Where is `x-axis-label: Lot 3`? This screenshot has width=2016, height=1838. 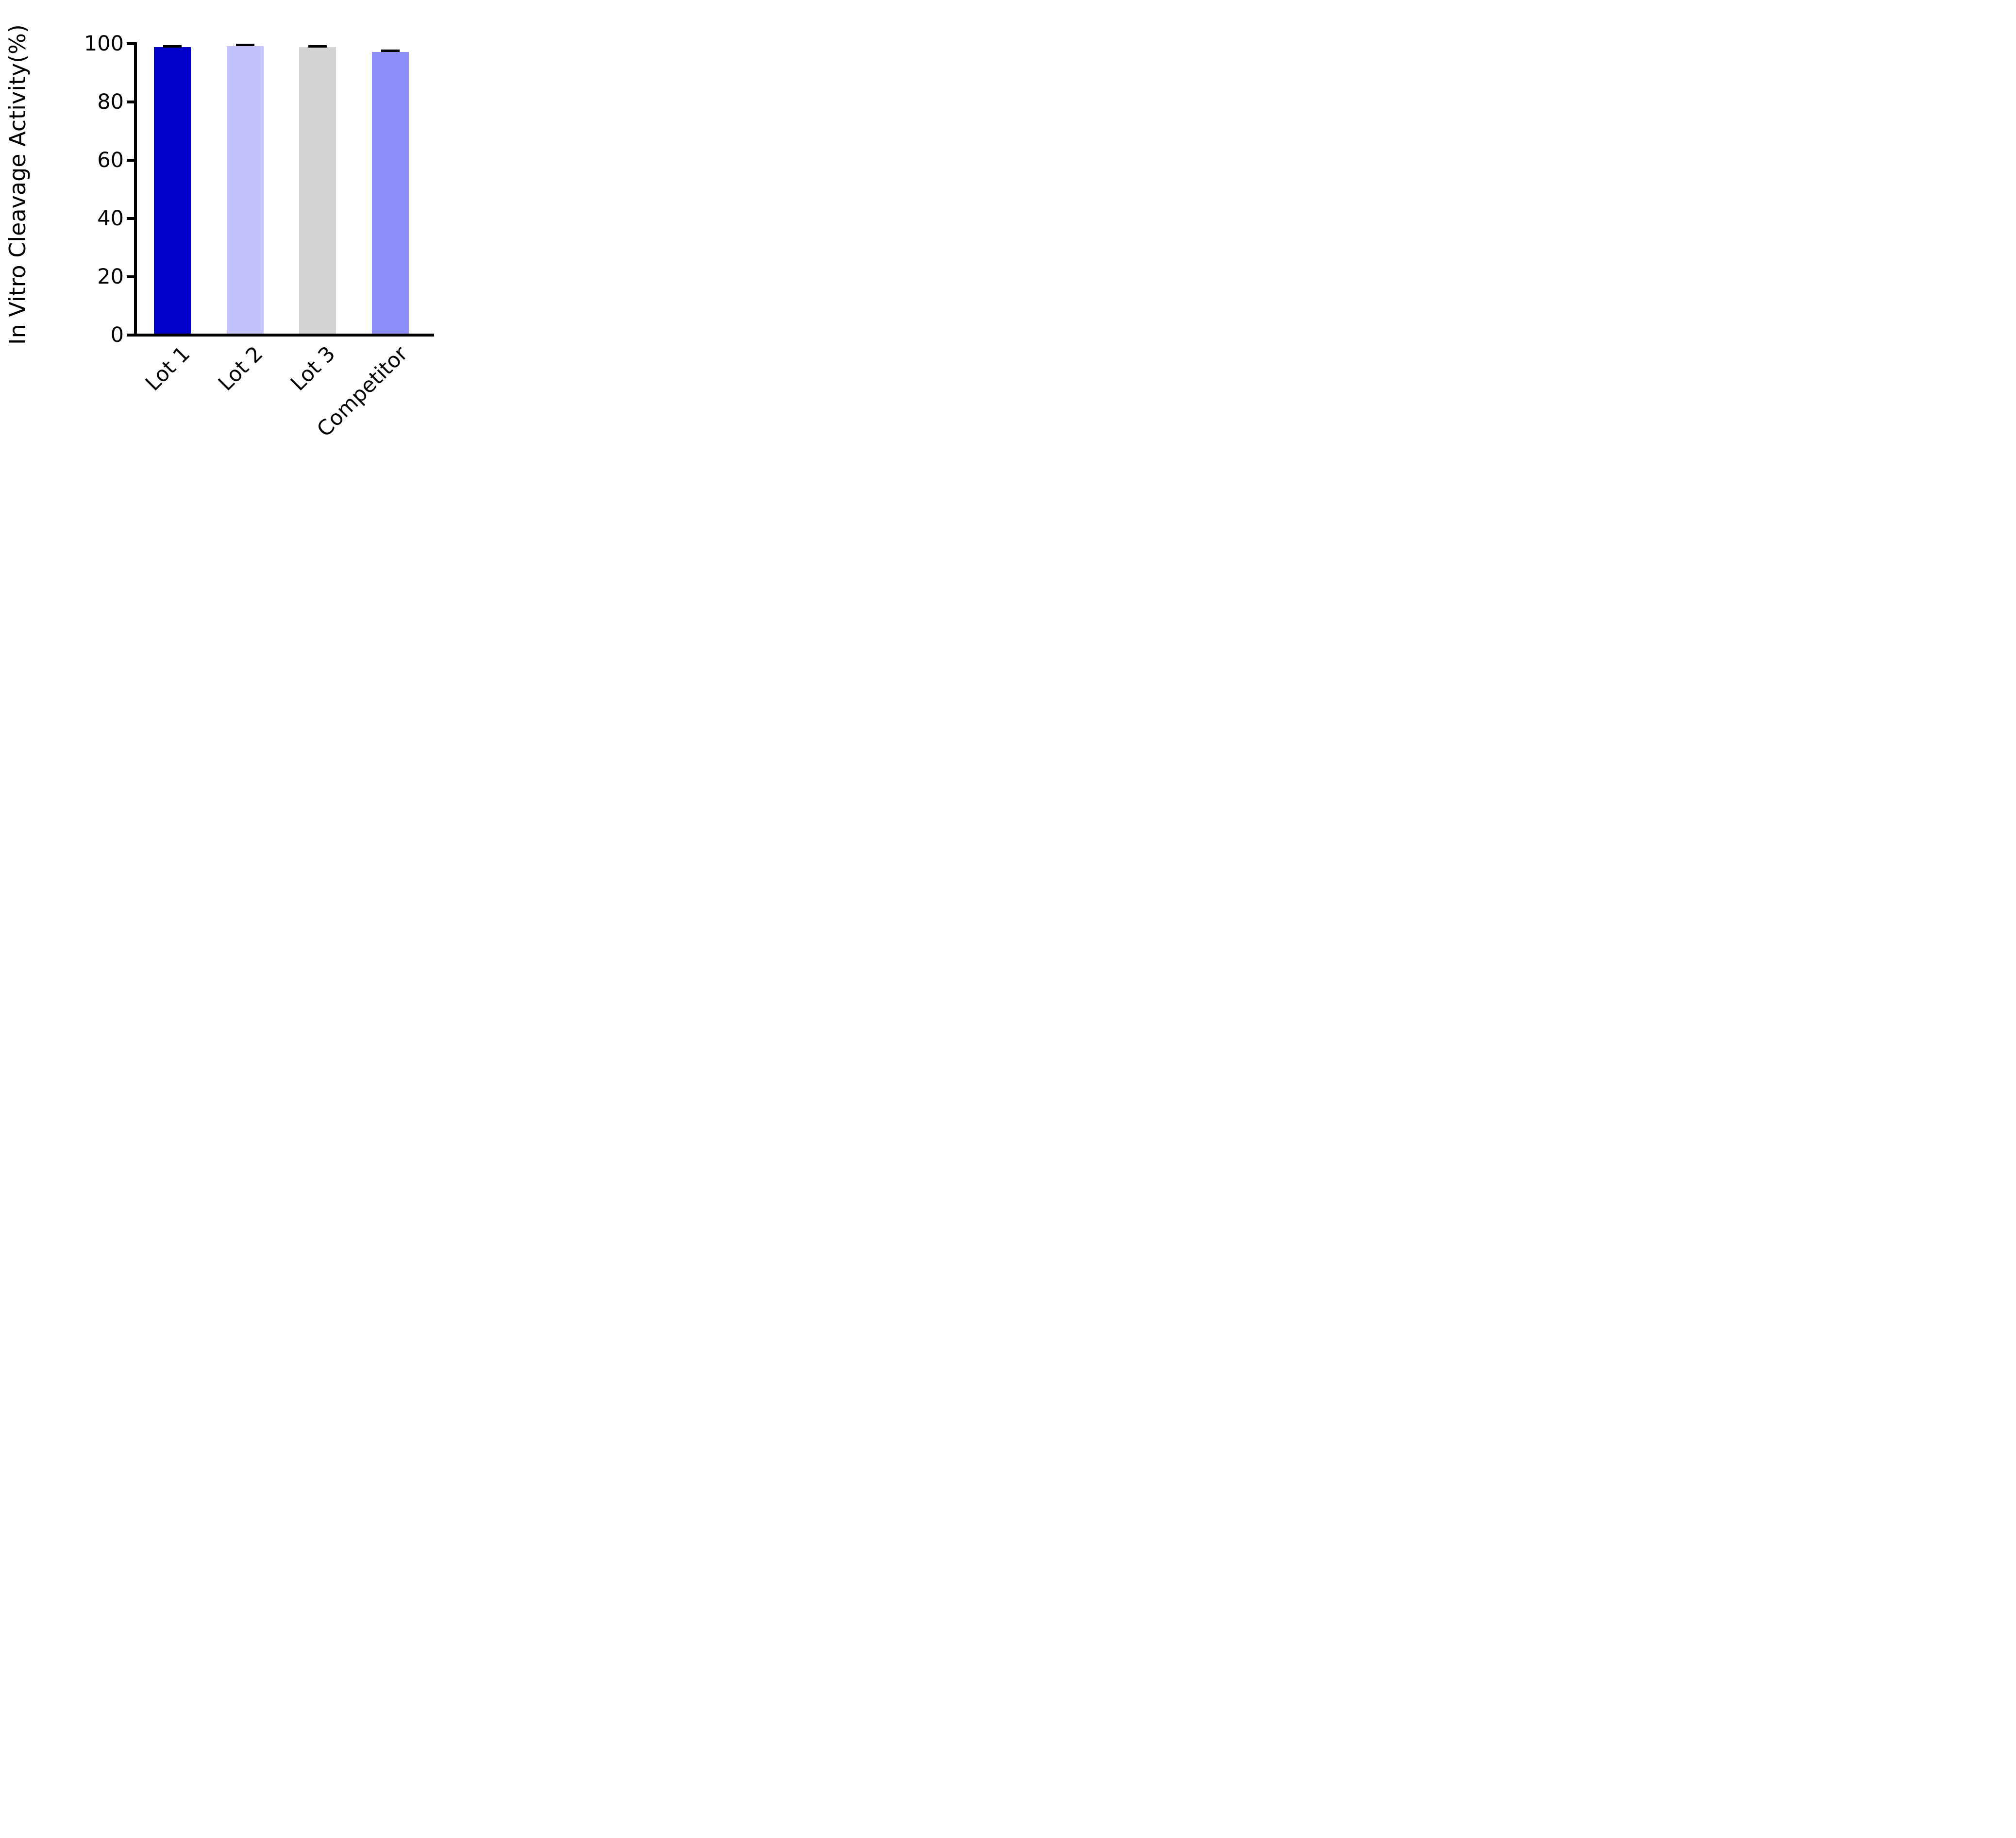
x-axis-label: Lot 3 is located at coordinates (313, 368).